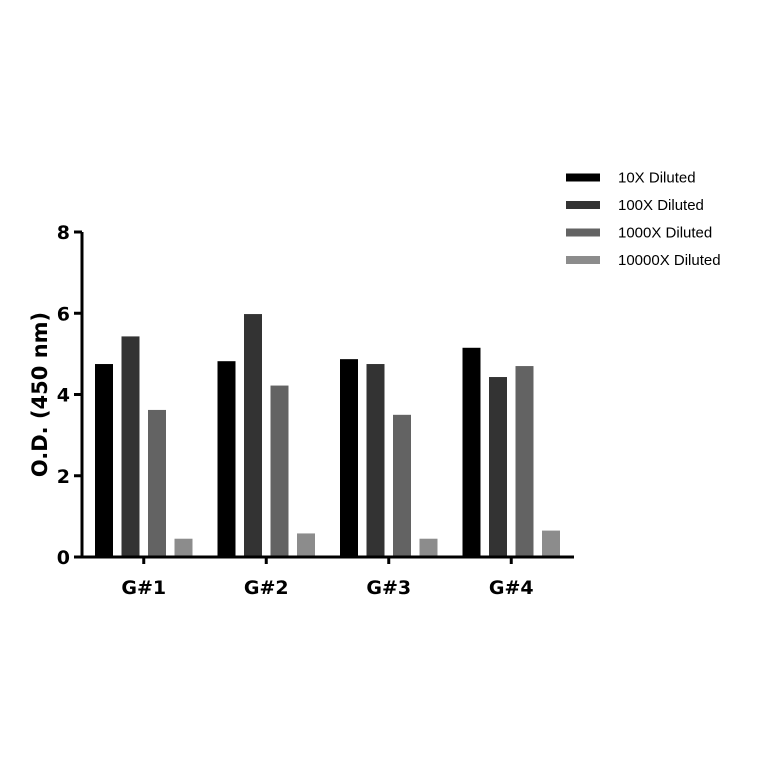 The image size is (764, 764). I want to click on bar-G4-10x-diluted, so click(471, 452).